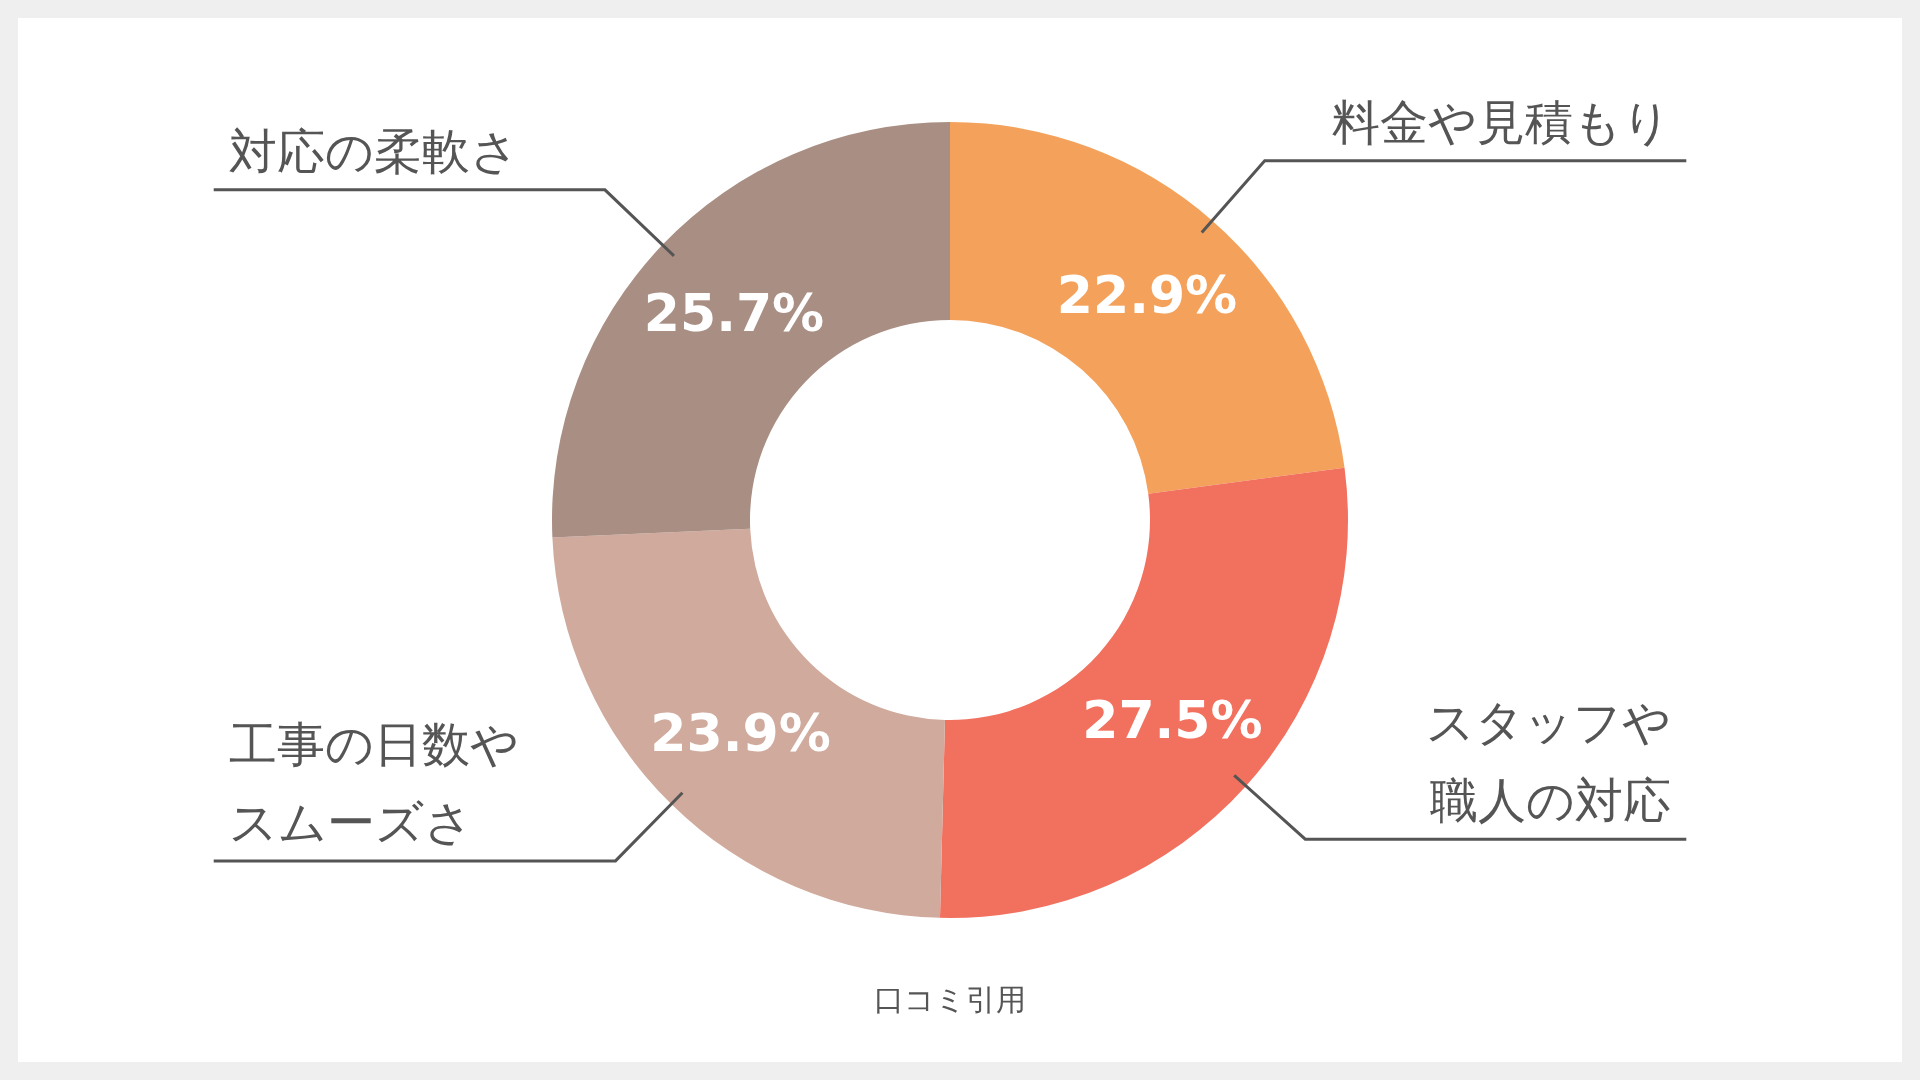 Image resolution: width=1920 pixels, height=1080 pixels. I want to click on slice-label: 料金や見積もり, so click(1502, 121).